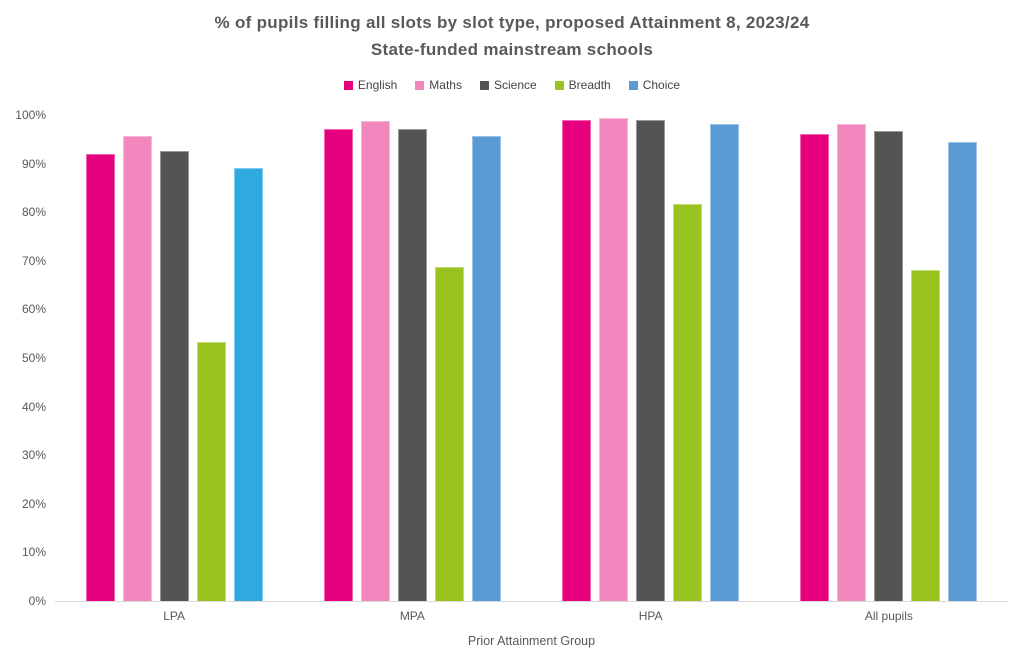 Image resolution: width=1024 pixels, height=669 pixels. Describe the element at coordinates (963, 371) in the screenshot. I see `bar-choice-all-pupils` at that location.